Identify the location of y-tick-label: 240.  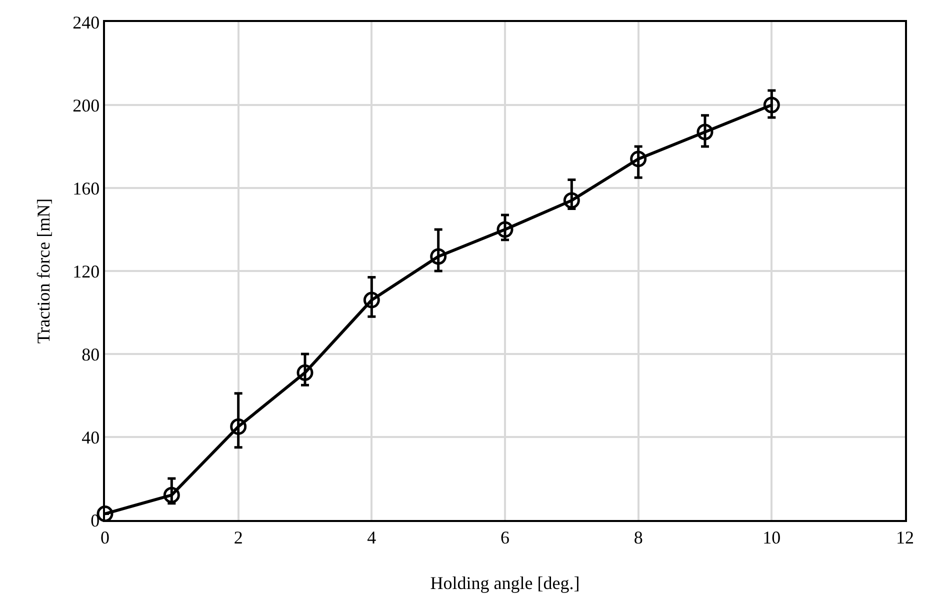
(86, 22).